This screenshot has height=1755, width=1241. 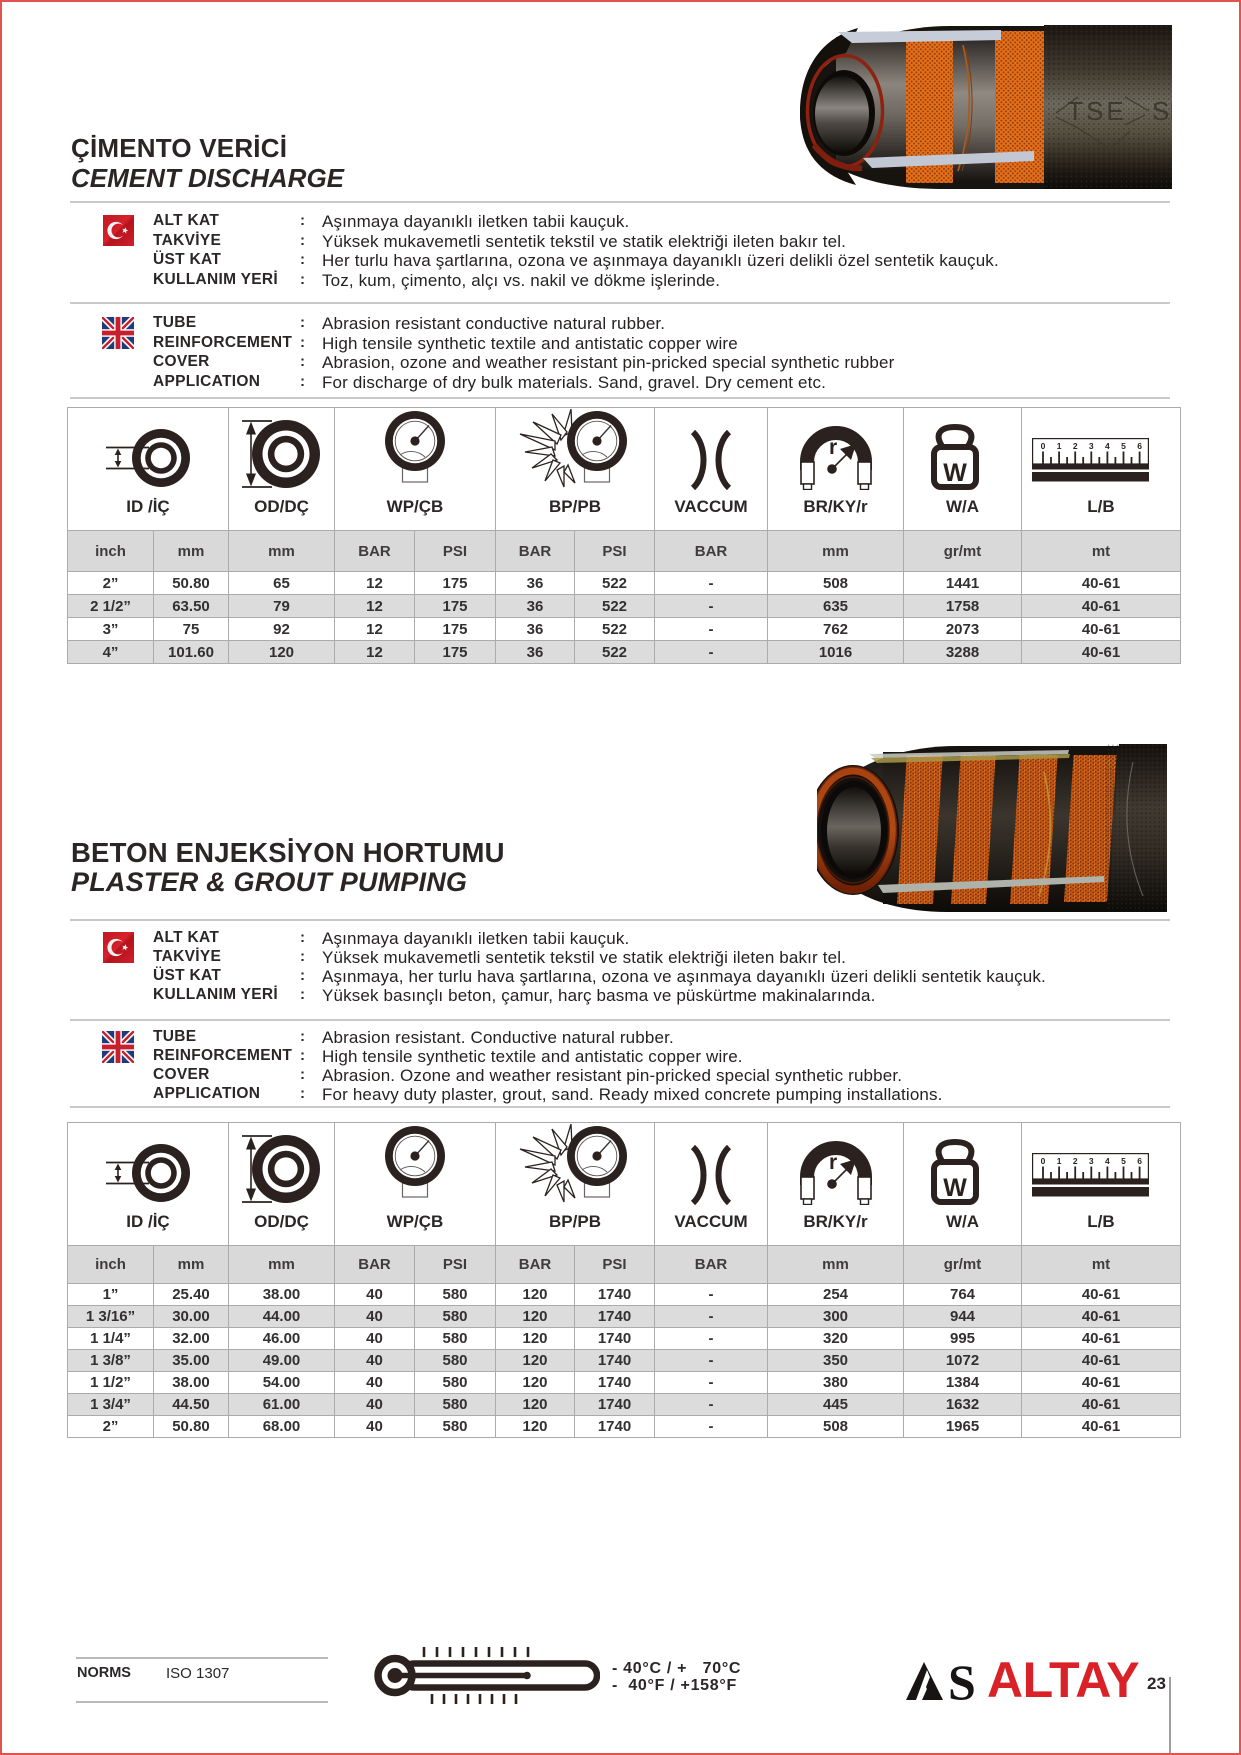 What do you see at coordinates (1162, 111) in the screenshot?
I see `svg-text: SE` at bounding box center [1162, 111].